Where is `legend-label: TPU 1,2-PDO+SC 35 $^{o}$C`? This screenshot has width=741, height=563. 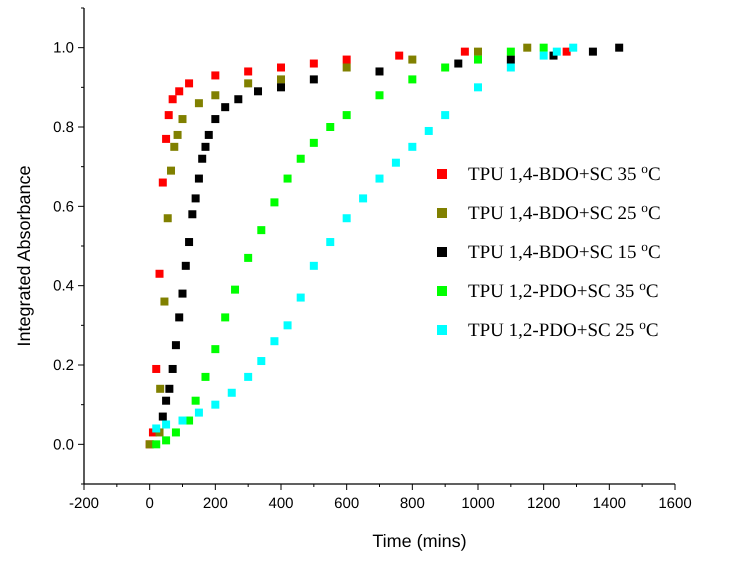
legend-label: TPU 1,2-PDO+SC 35 $^{o}$C is located at coordinates (563, 290).